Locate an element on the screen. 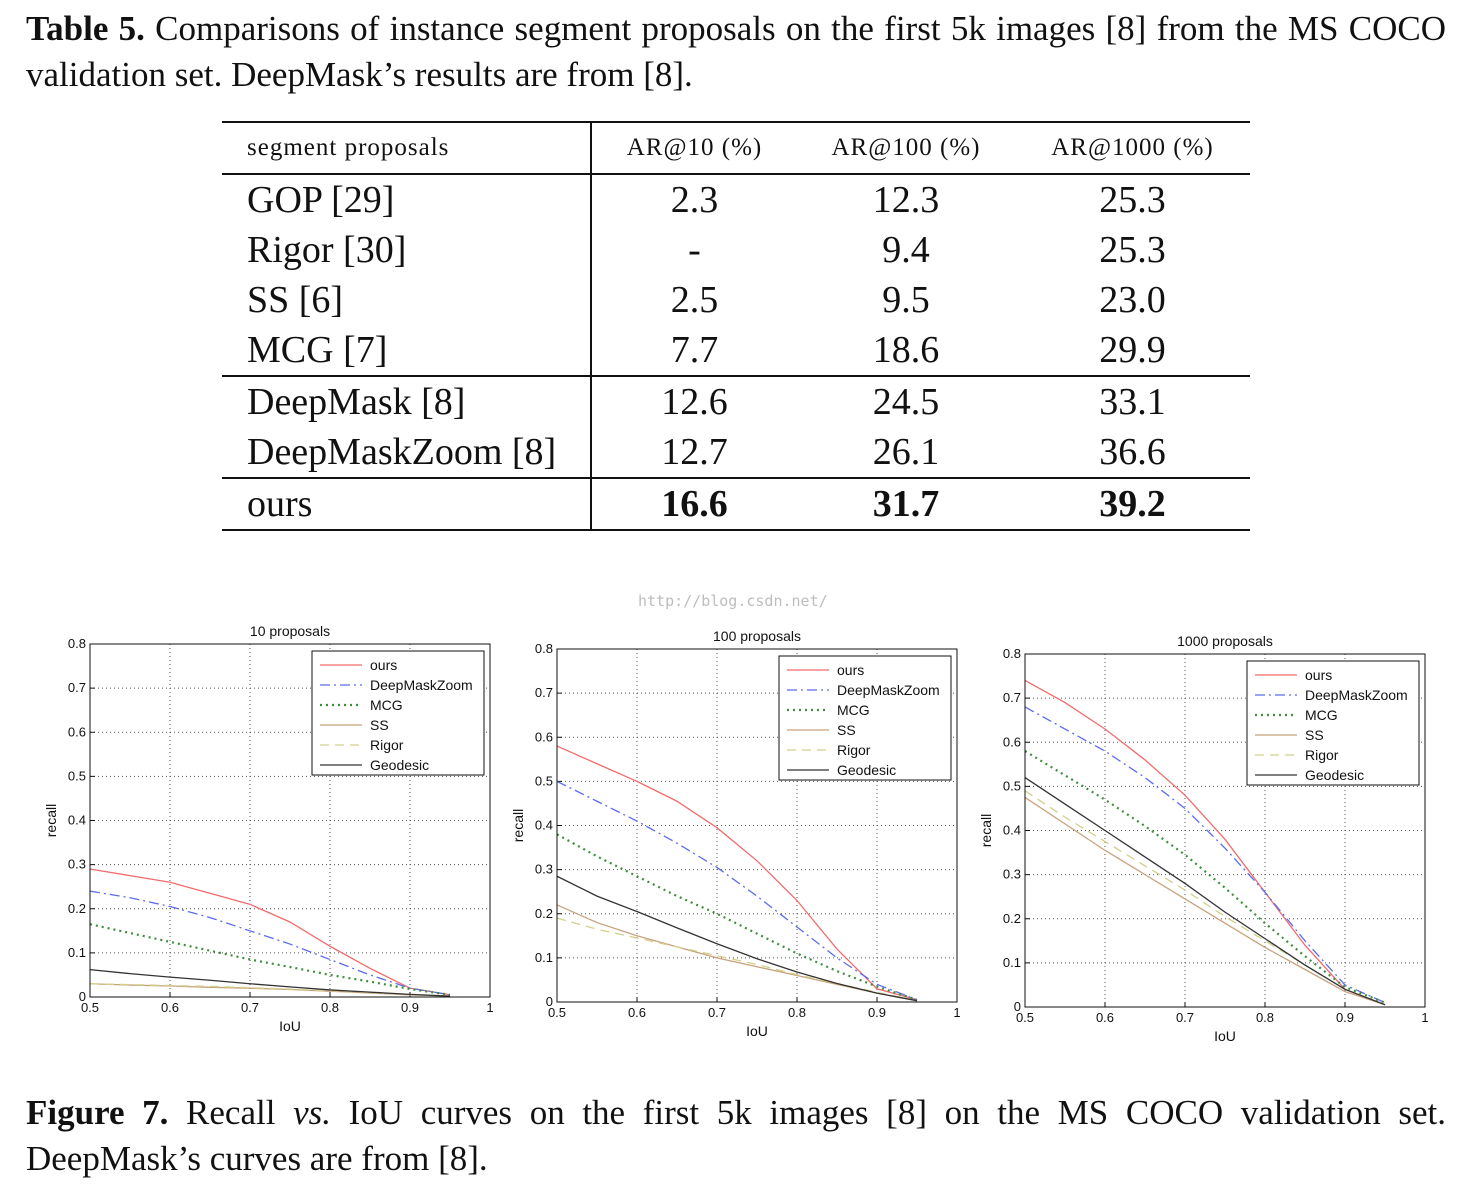 This screenshot has height=1186, width=1466. y-tick-label: 0.3 is located at coordinates (77, 864).